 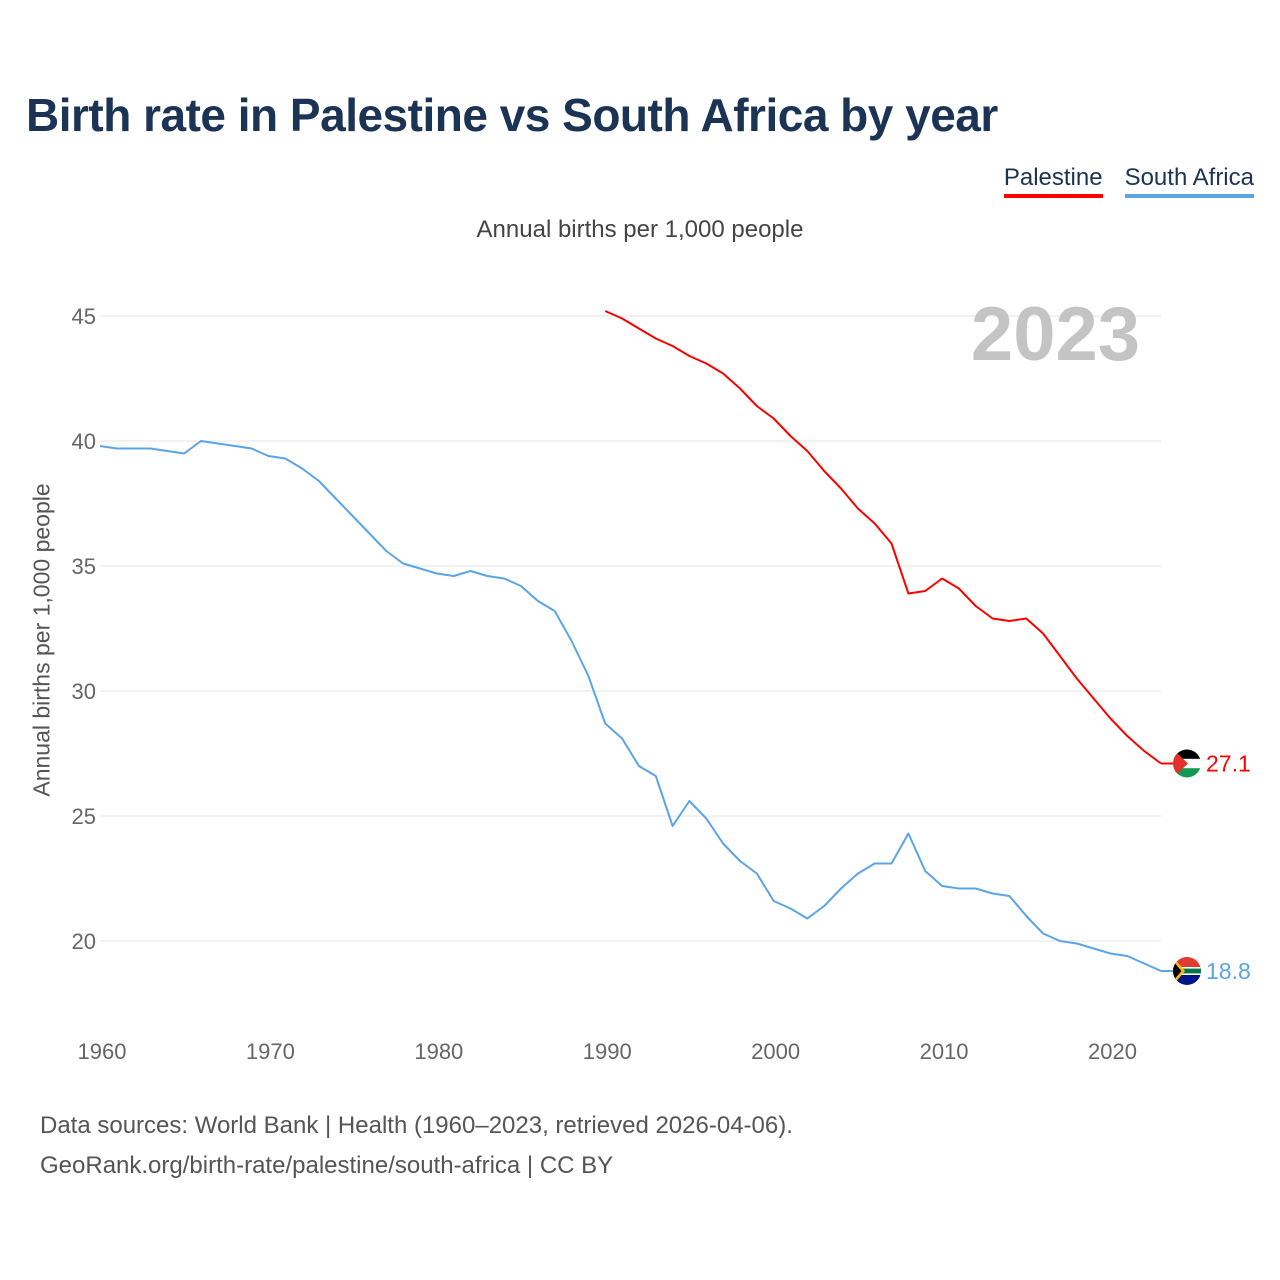 What do you see at coordinates (84, 316) in the screenshot?
I see `y-tick-label: 45` at bounding box center [84, 316].